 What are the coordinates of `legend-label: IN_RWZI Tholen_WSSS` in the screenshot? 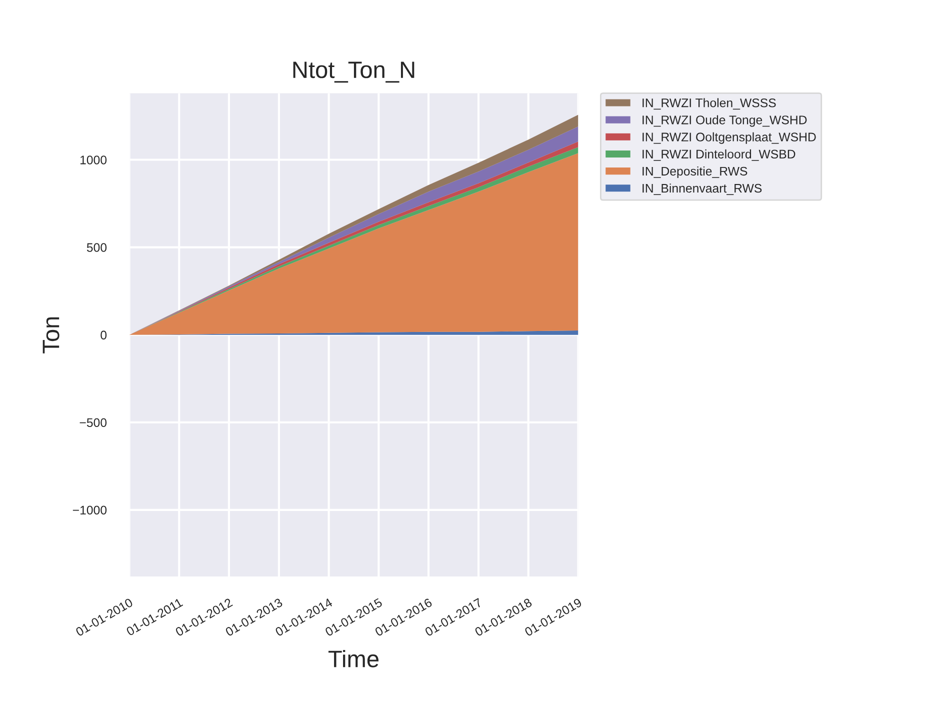 It's located at (709, 104).